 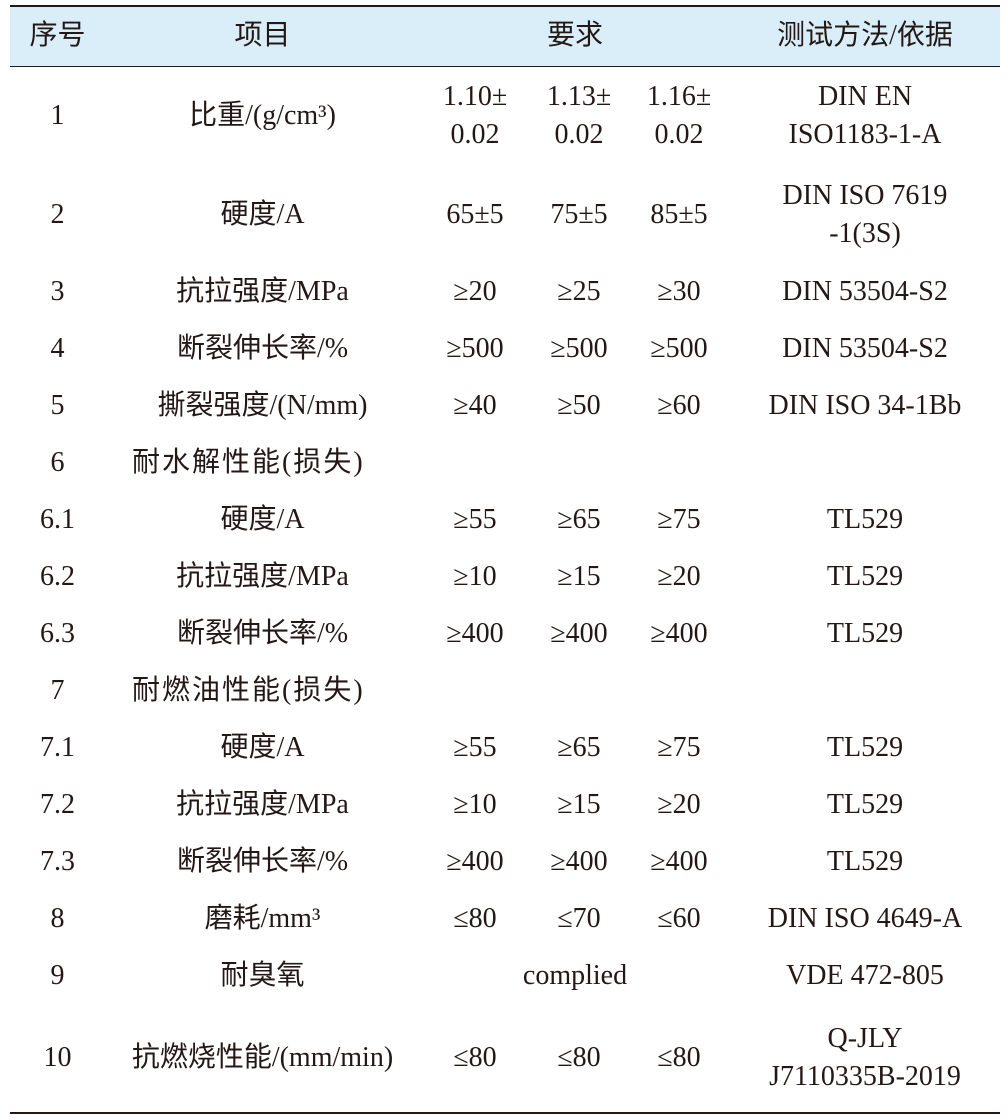 What do you see at coordinates (505, 405) in the screenshot?
I see `table-row: 5 撕裂强度/(N/mm) ≥40 ≥50 ≥60 DIN ISO 34-1Bb` at bounding box center [505, 405].